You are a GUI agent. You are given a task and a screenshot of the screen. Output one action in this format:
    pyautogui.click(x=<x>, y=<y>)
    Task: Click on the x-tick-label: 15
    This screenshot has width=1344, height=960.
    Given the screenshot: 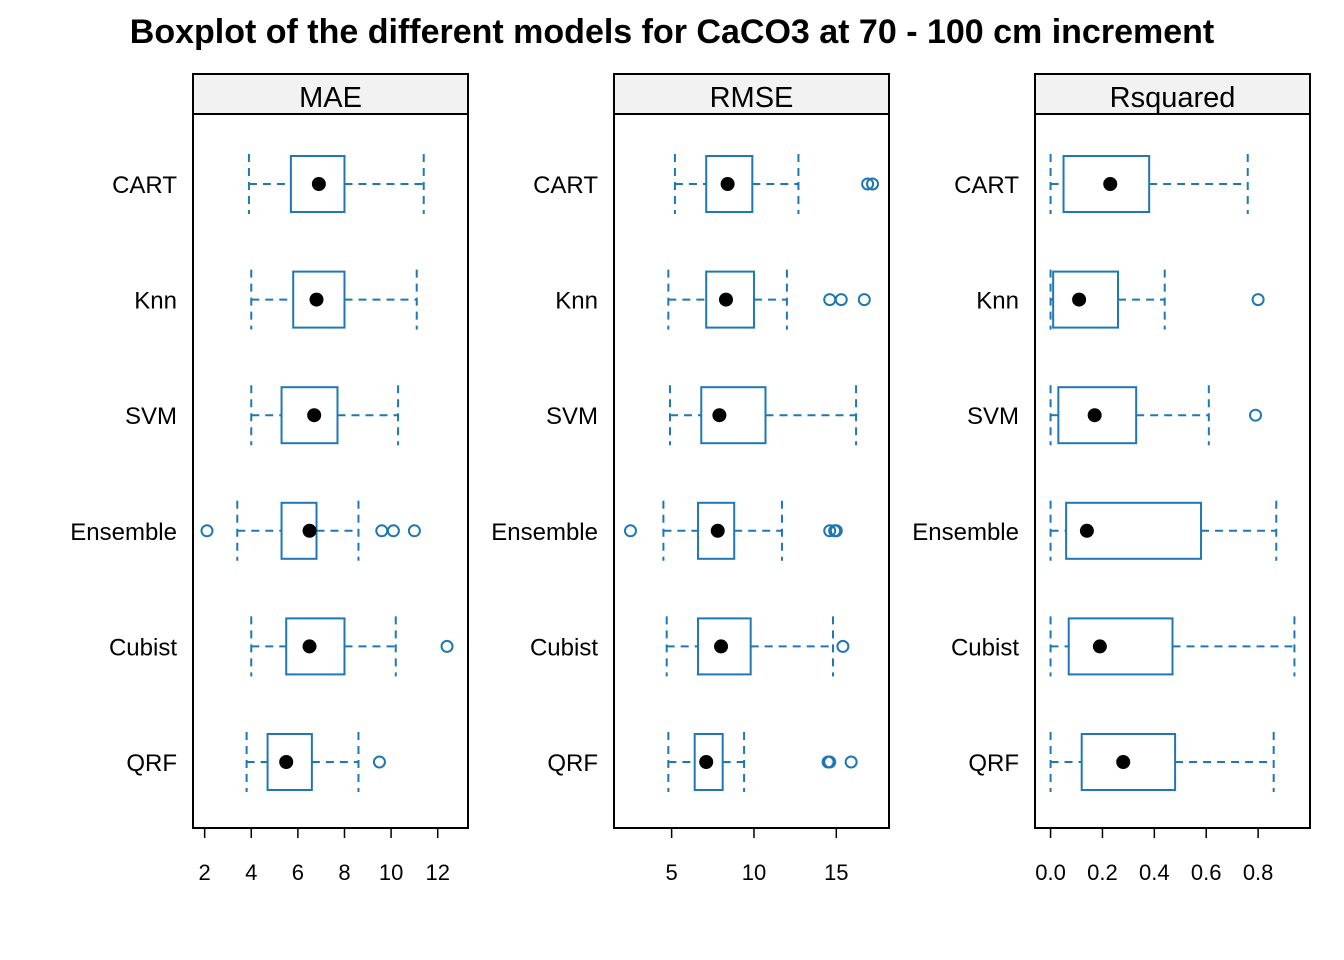 What is the action you would take?
    pyautogui.click(x=836, y=872)
    